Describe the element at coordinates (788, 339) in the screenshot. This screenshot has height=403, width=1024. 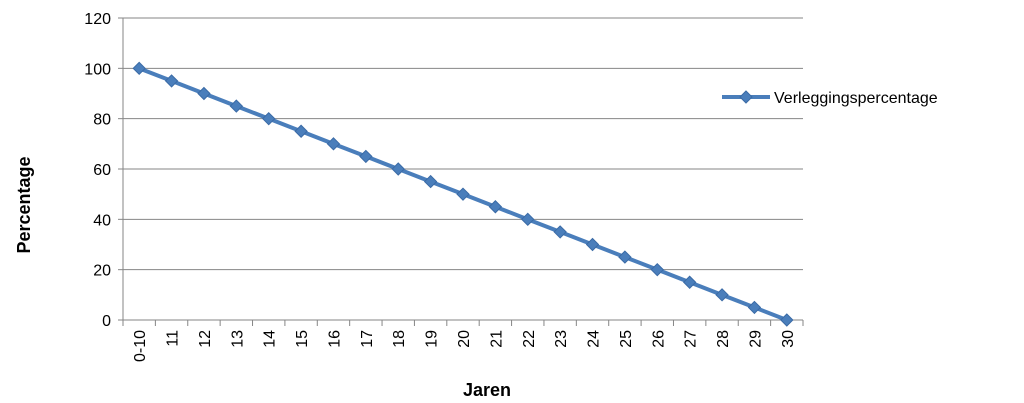
I see `x-tick-label: 30` at that location.